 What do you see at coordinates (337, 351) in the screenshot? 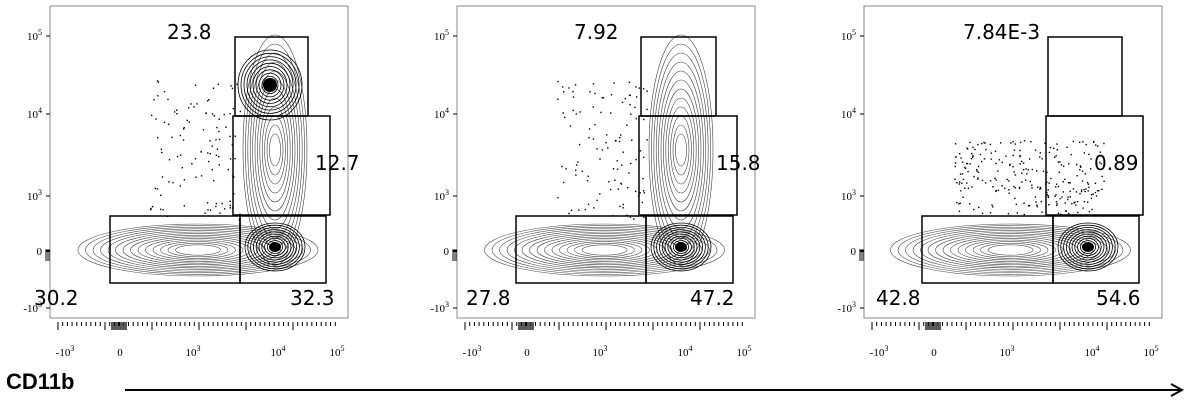
I see `x-tick-label: 10⁵` at bounding box center [337, 351].